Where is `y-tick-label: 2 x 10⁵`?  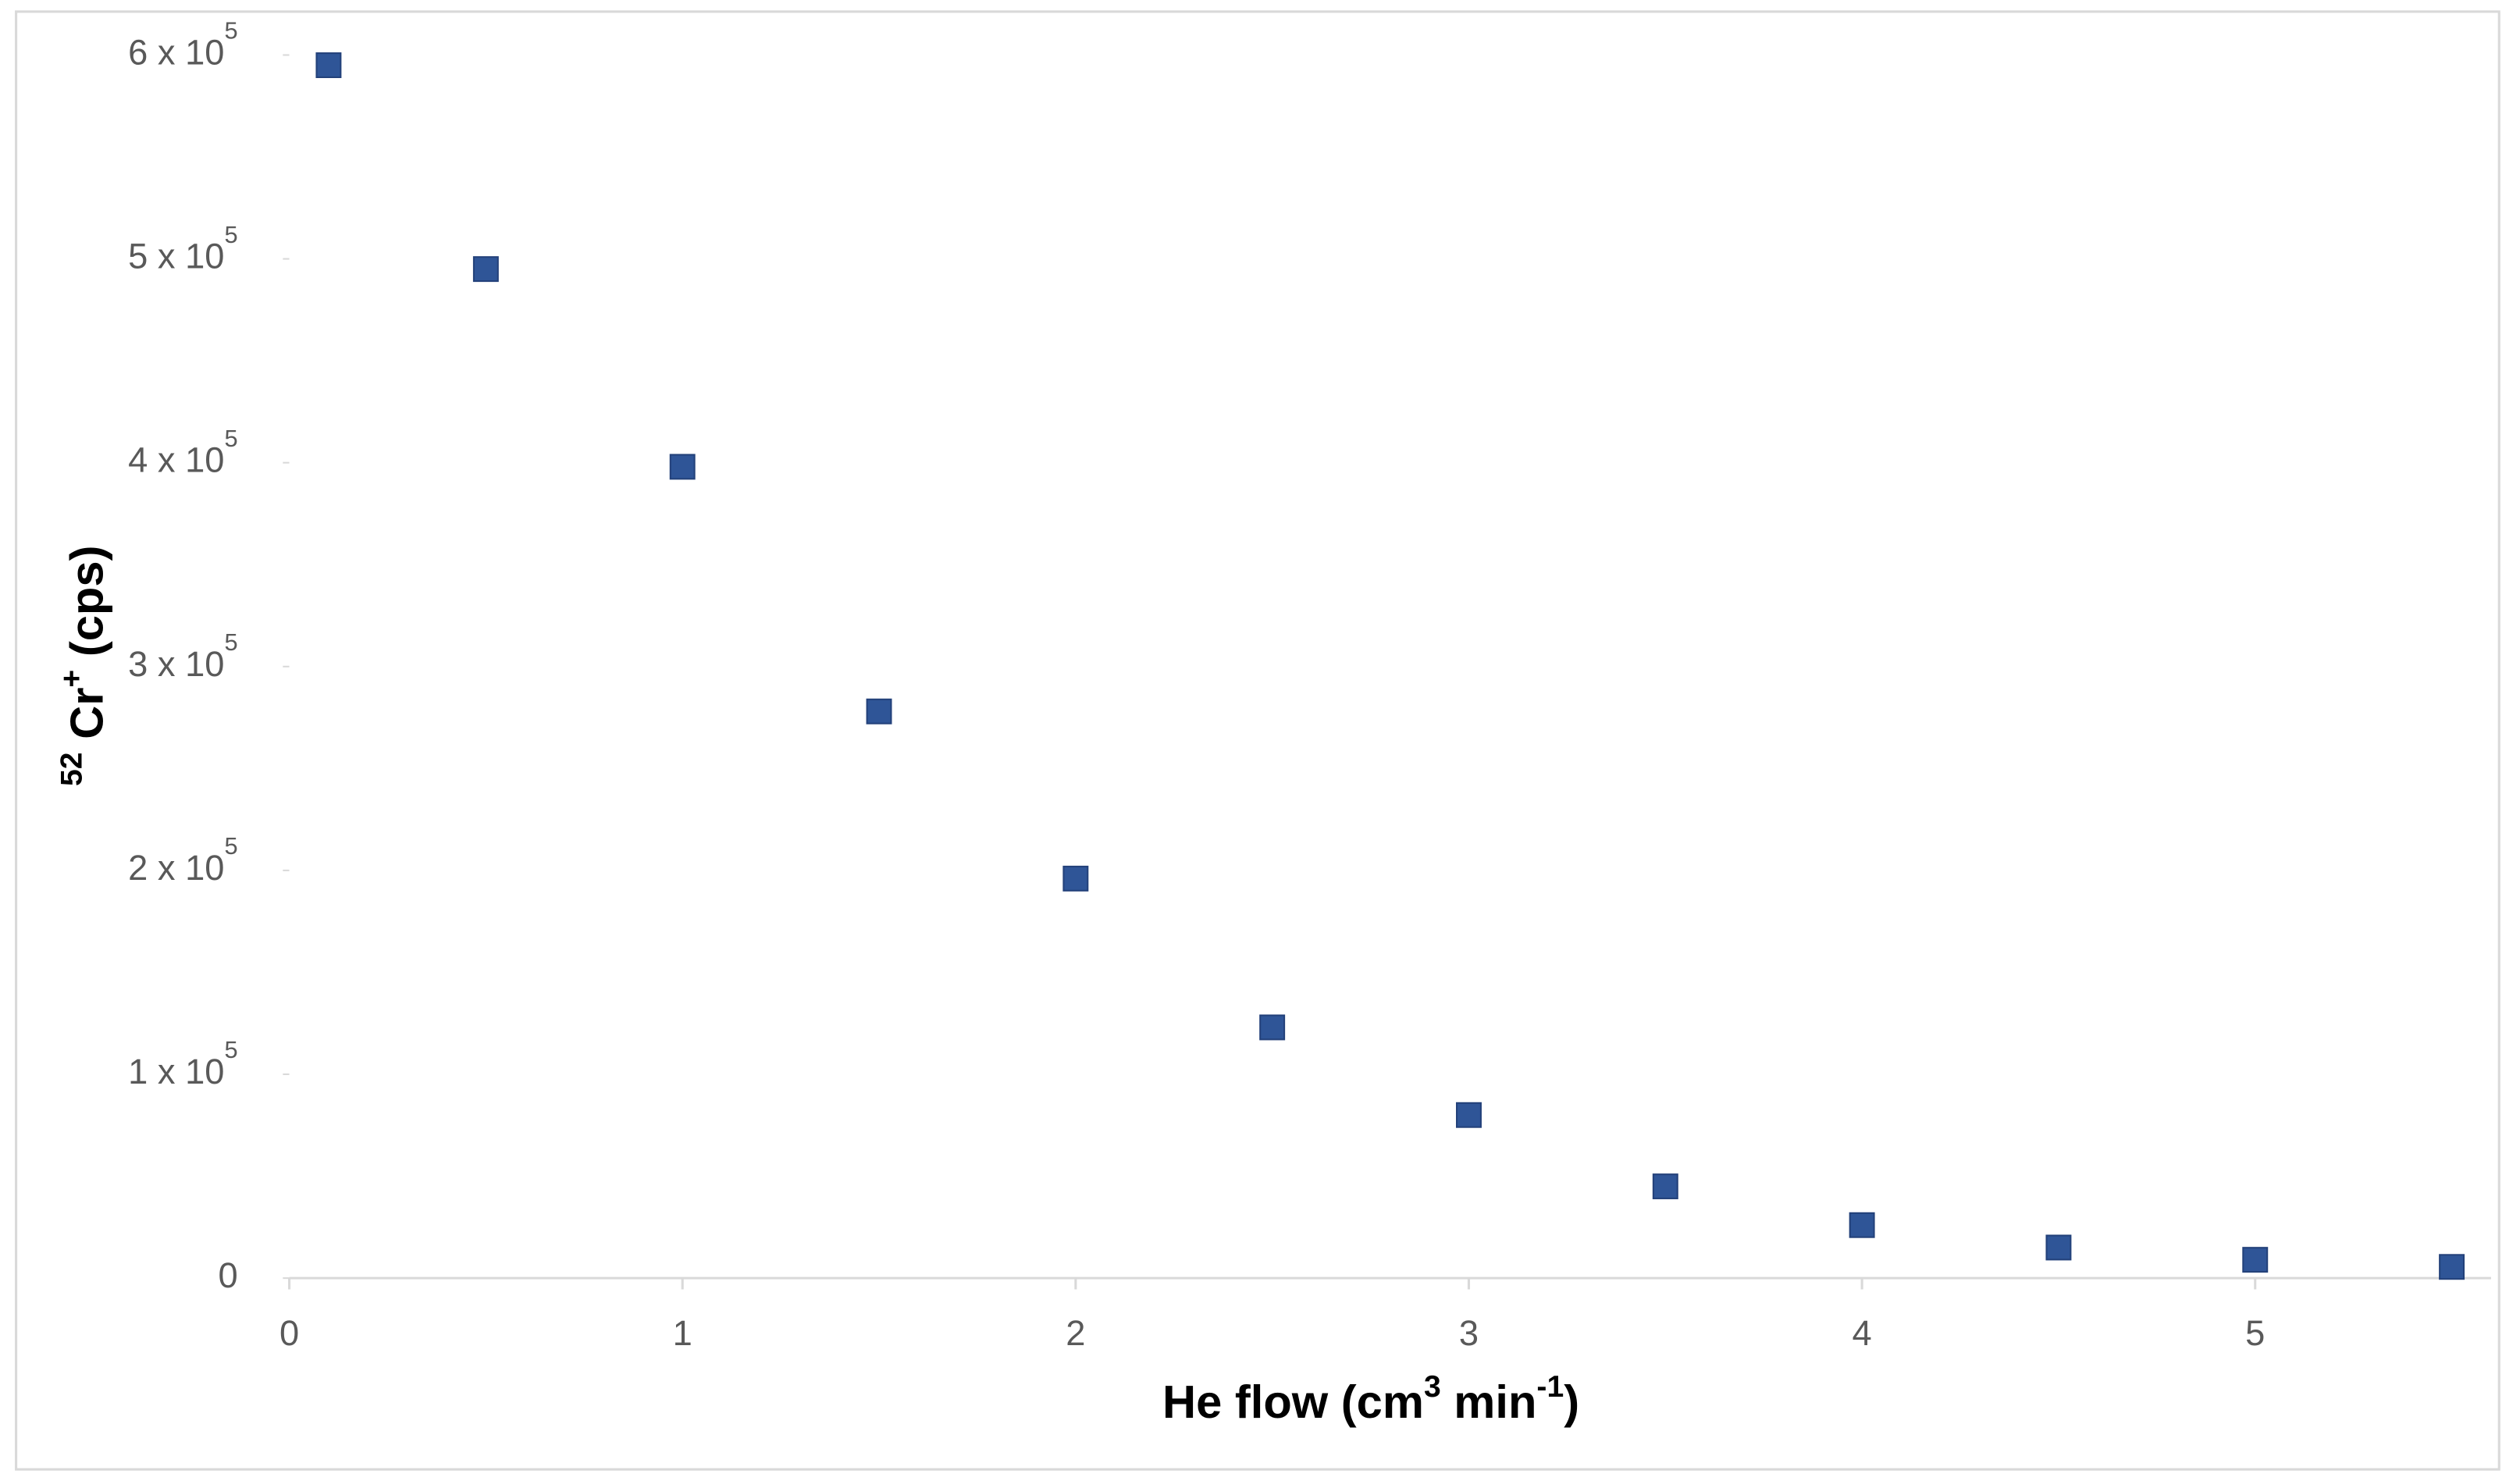 y-tick-label: 2 x 10⁵ is located at coordinates (183, 860).